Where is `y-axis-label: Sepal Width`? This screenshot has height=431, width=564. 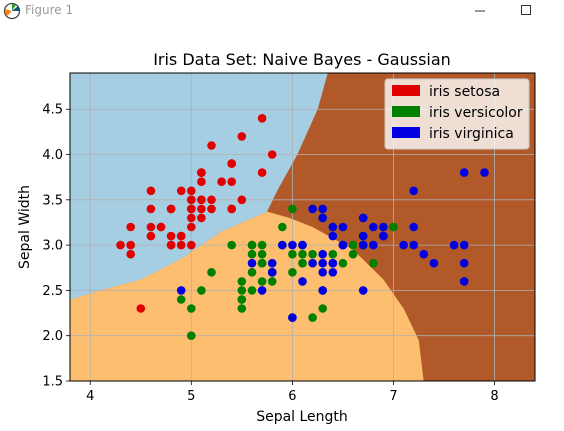
y-axis-label: Sepal Width is located at coordinates (25, 227).